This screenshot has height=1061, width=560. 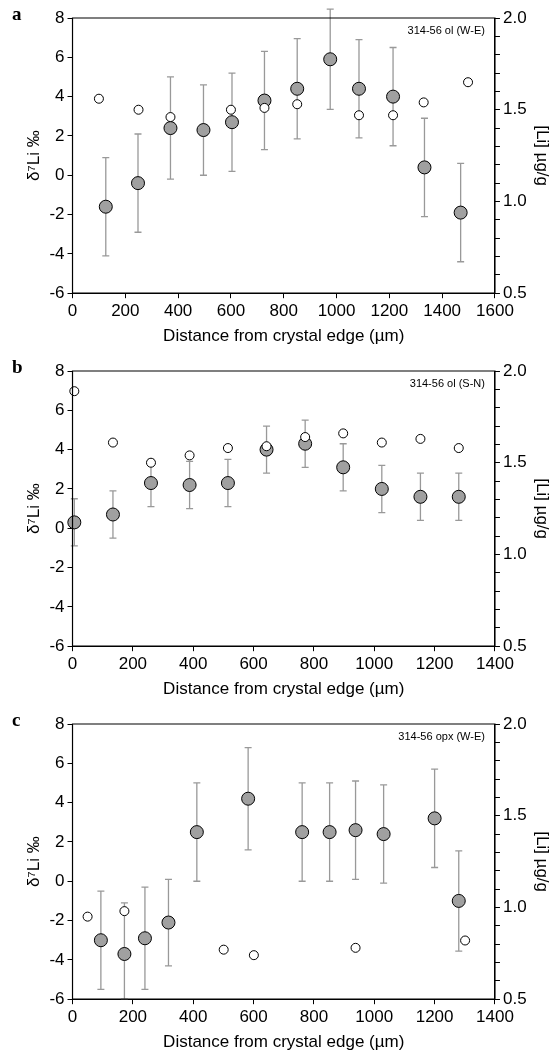 I want to click on chart-title: a, so click(x=17, y=14).